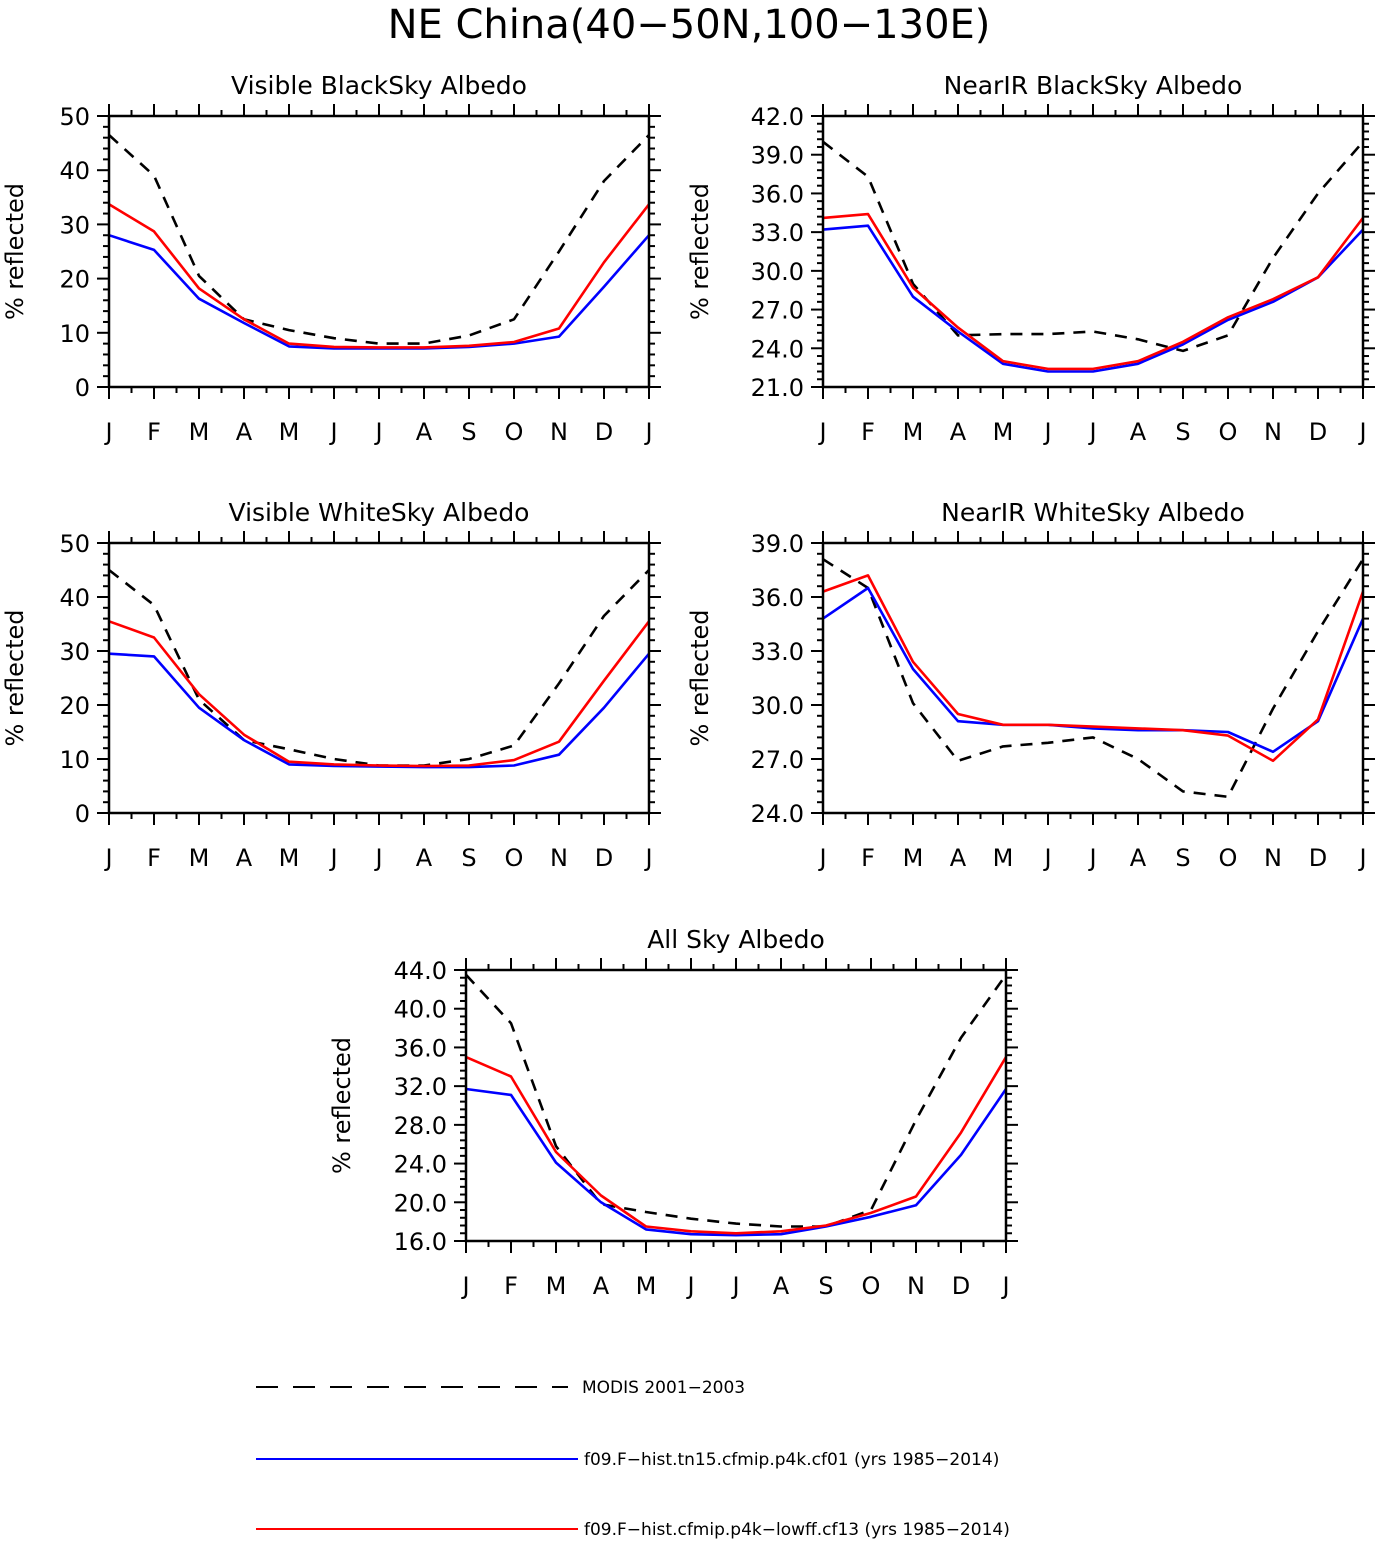 This screenshot has height=1544, width=1378. Describe the element at coordinates (74, 225) in the screenshot. I see `y-tick-label: 30` at that location.